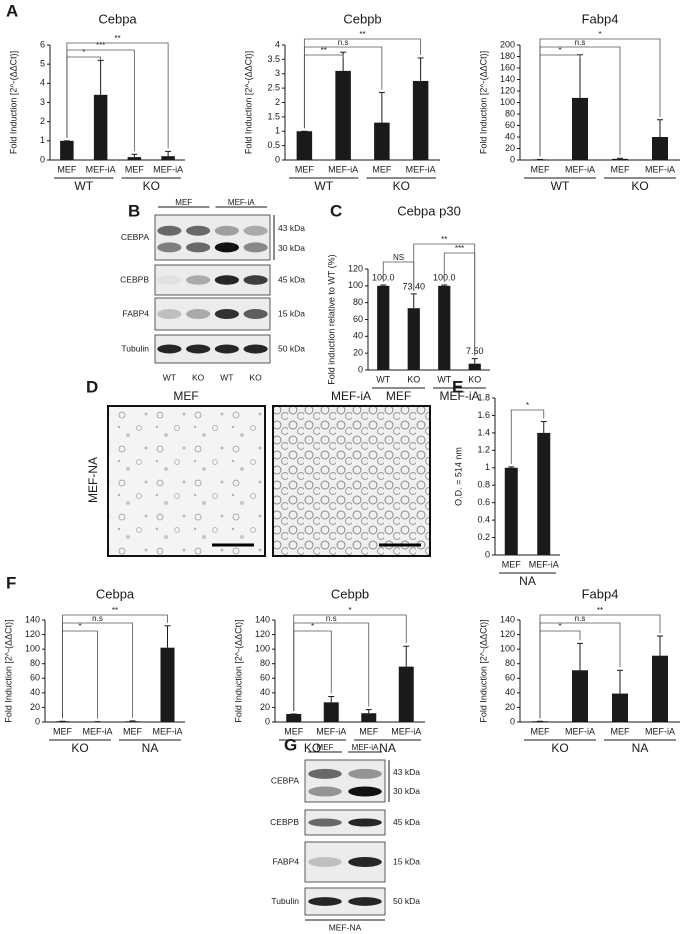 This screenshot has width=700, height=934. What do you see at coordinates (483, 450) in the screenshot?
I see `y-tick-label: 1.2` at bounding box center [483, 450].